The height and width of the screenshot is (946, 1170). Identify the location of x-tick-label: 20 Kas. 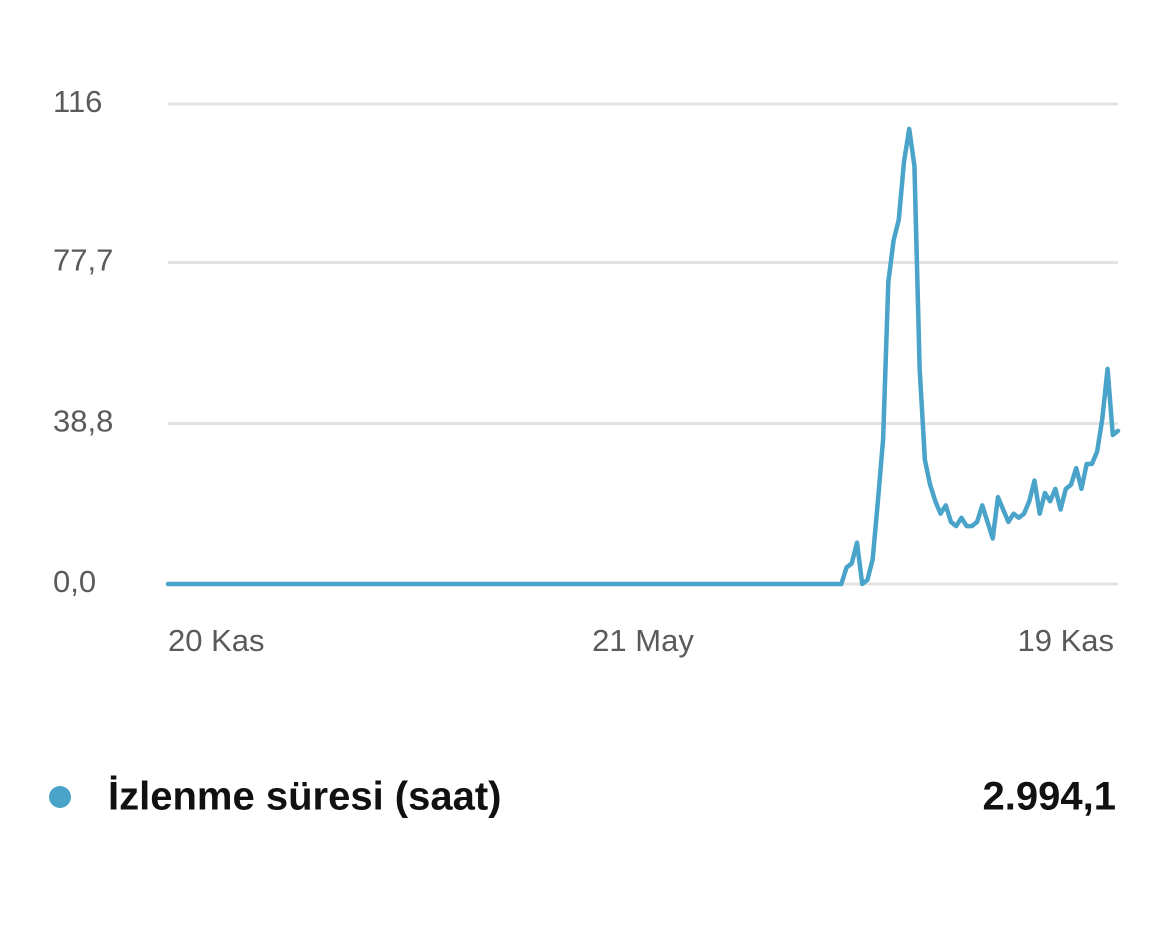
(216, 640).